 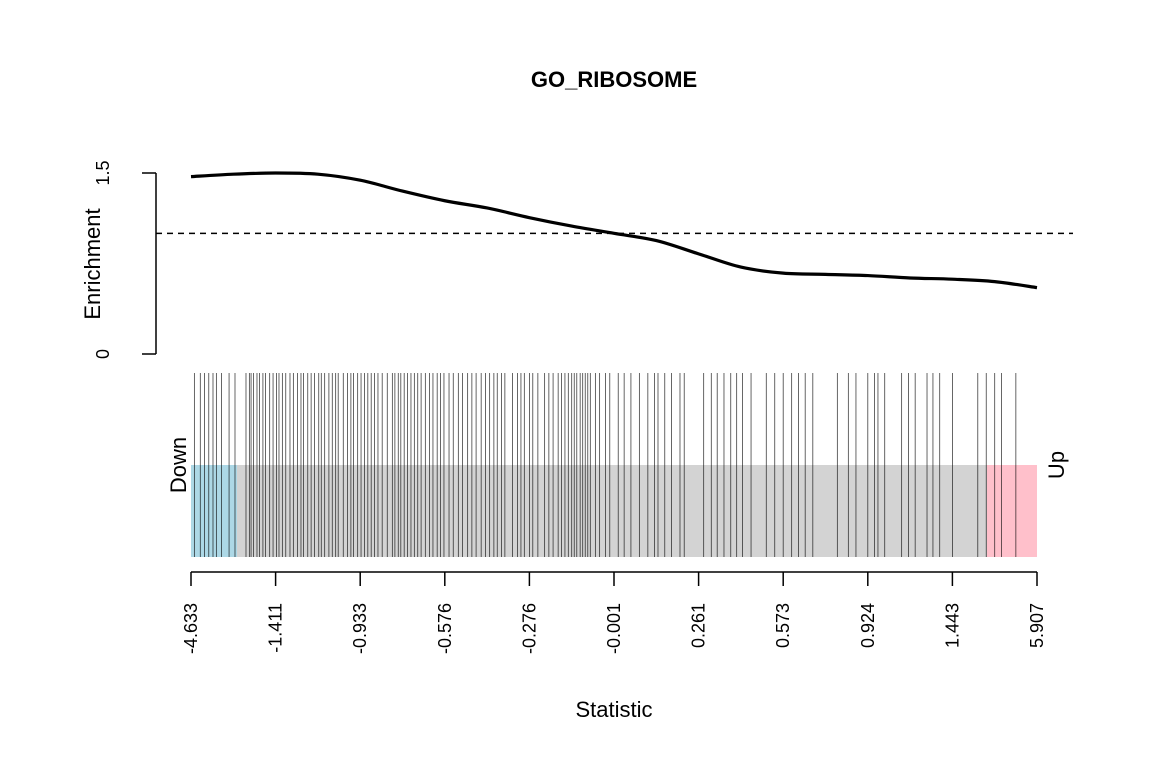 I want to click on x-tick-label: -0.276, so click(x=529, y=628).